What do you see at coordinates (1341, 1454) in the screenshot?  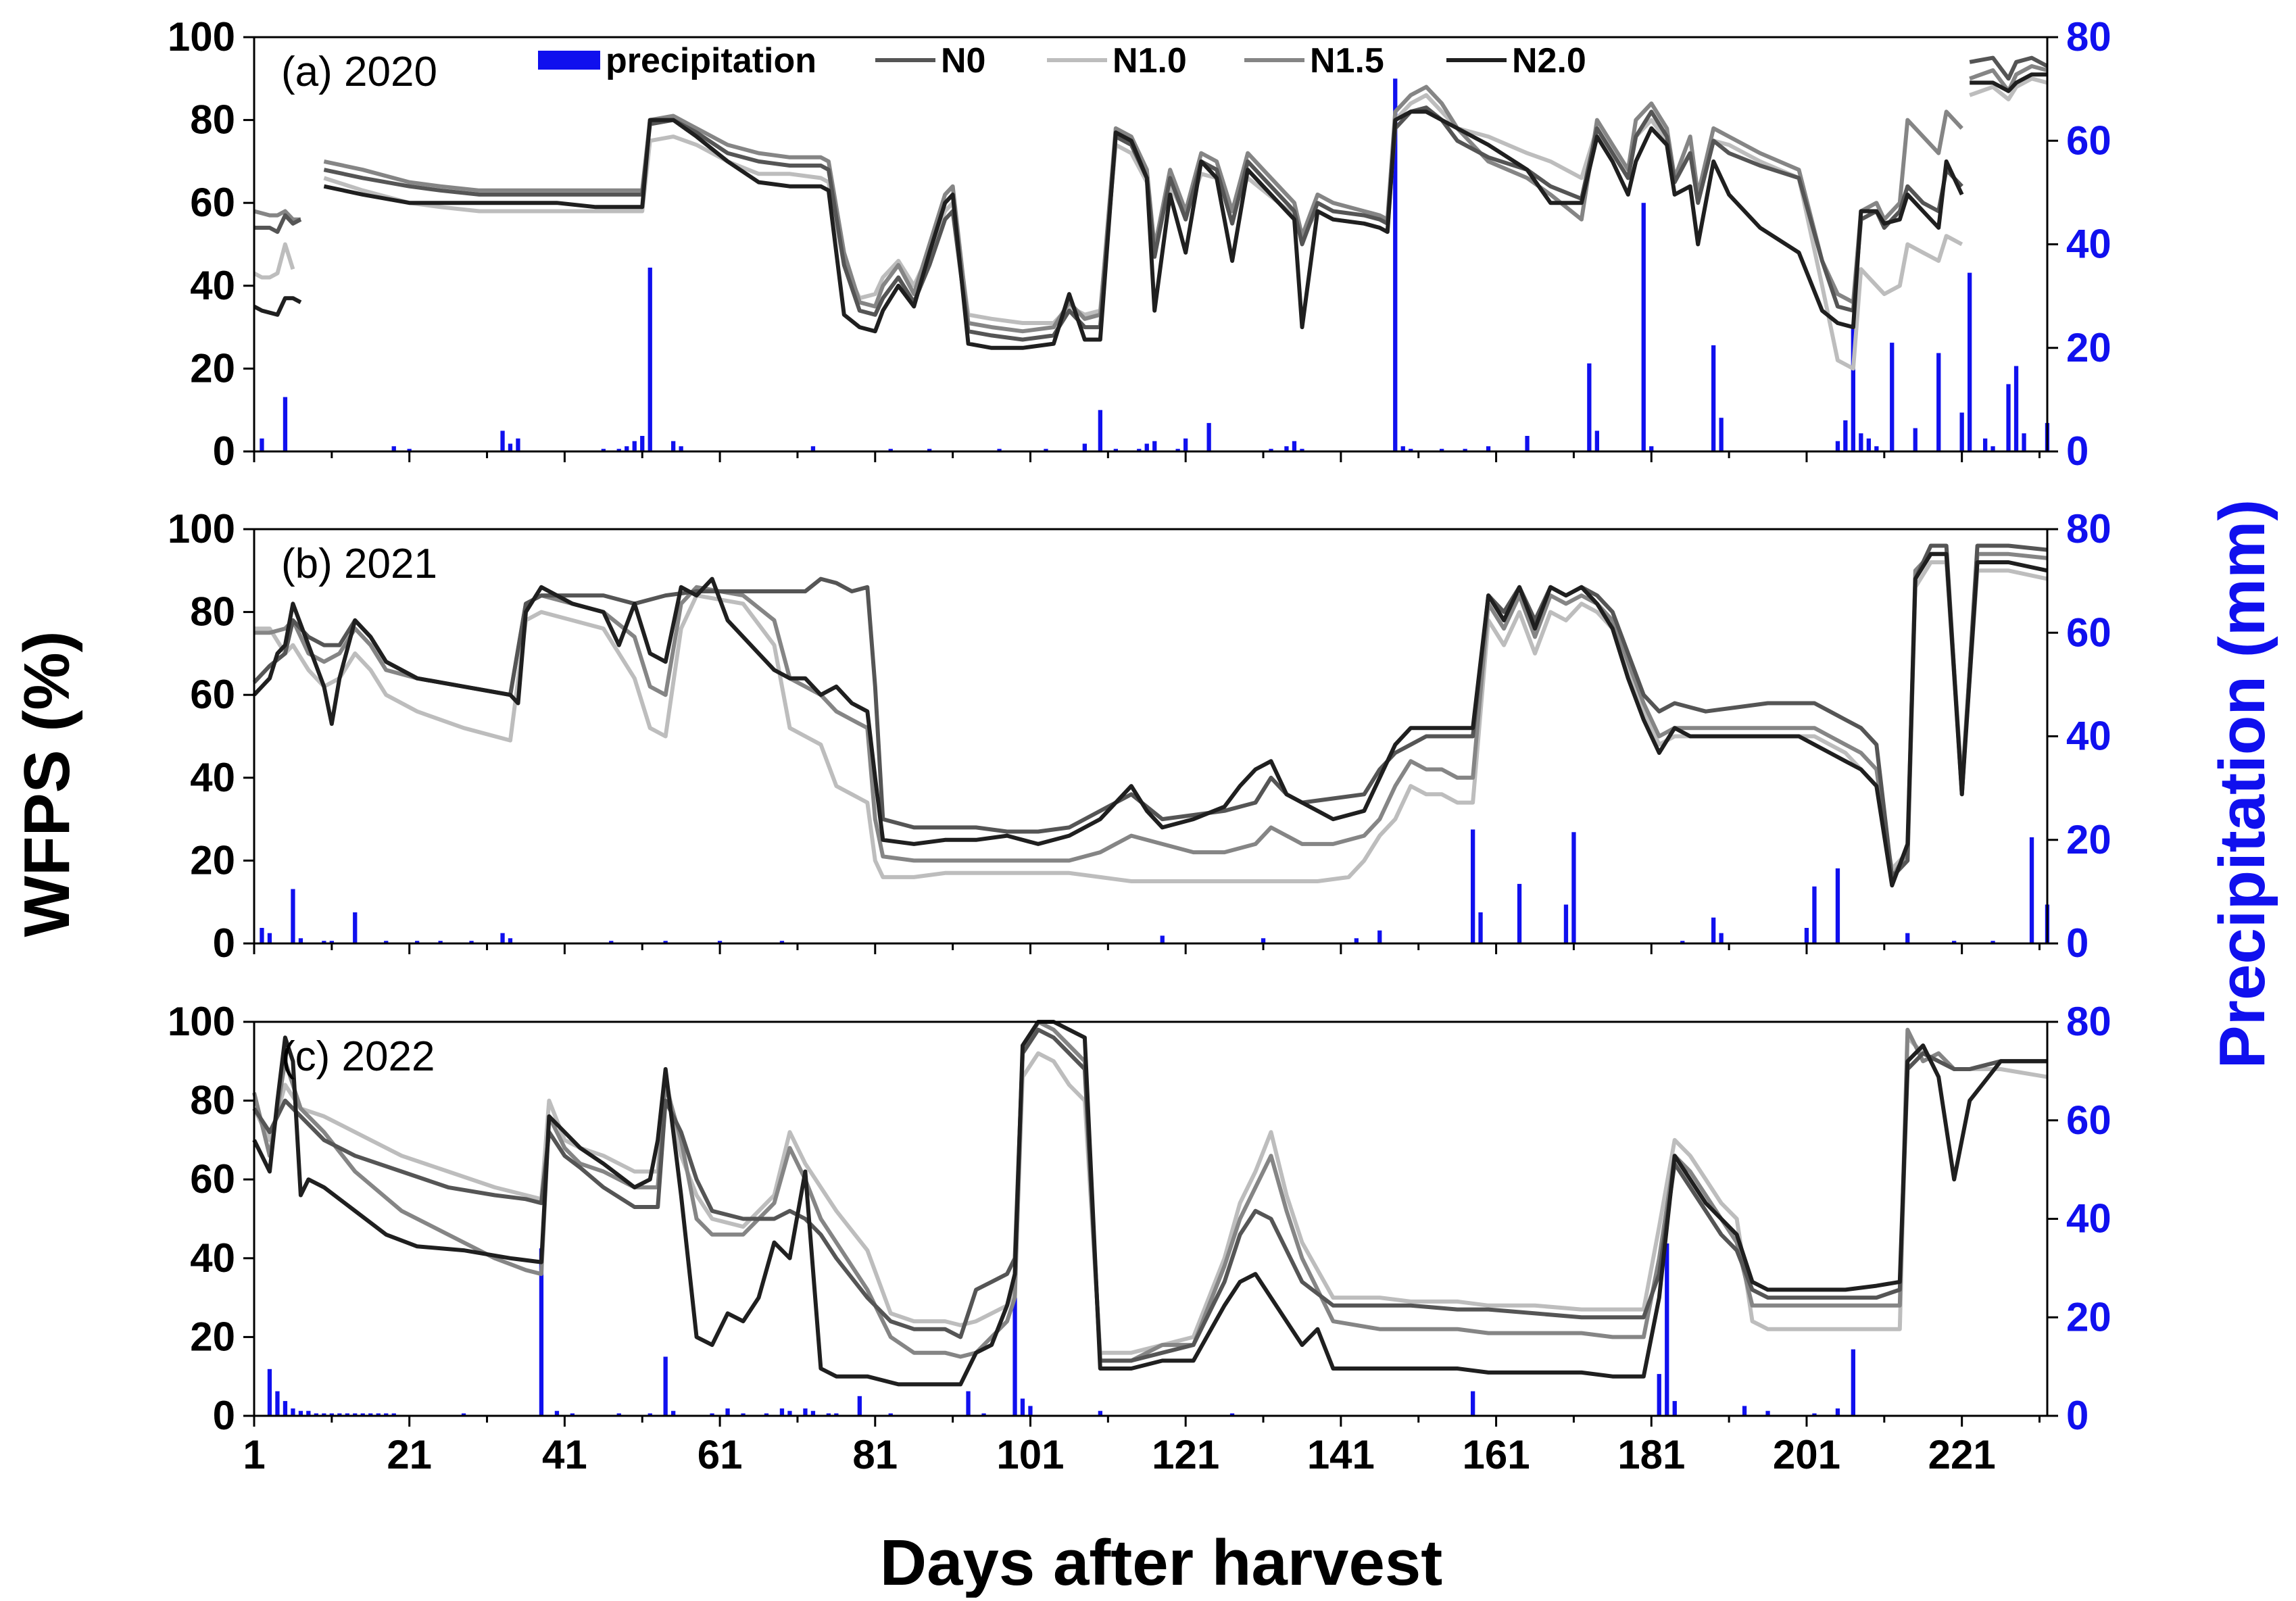 I see `x-tick-label: 141` at bounding box center [1341, 1454].